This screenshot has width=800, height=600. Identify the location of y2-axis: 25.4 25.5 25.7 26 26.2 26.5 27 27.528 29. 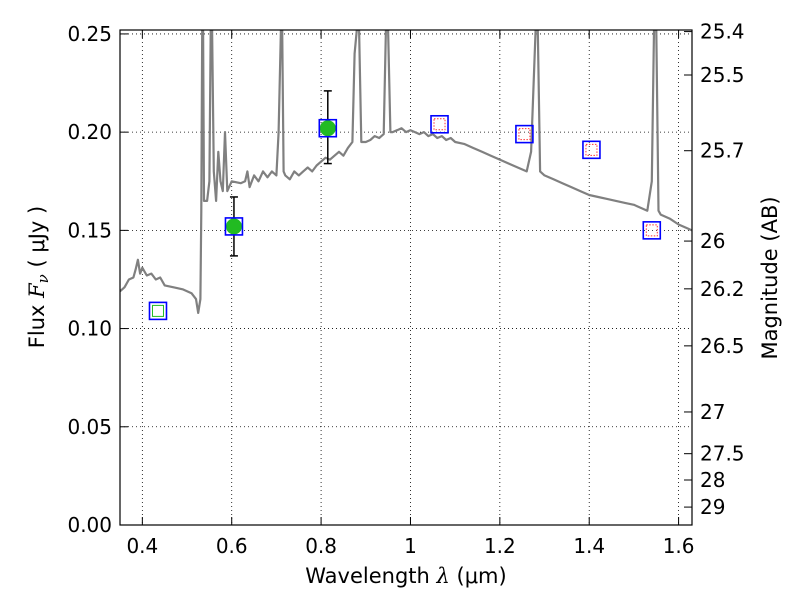
(714, 269).